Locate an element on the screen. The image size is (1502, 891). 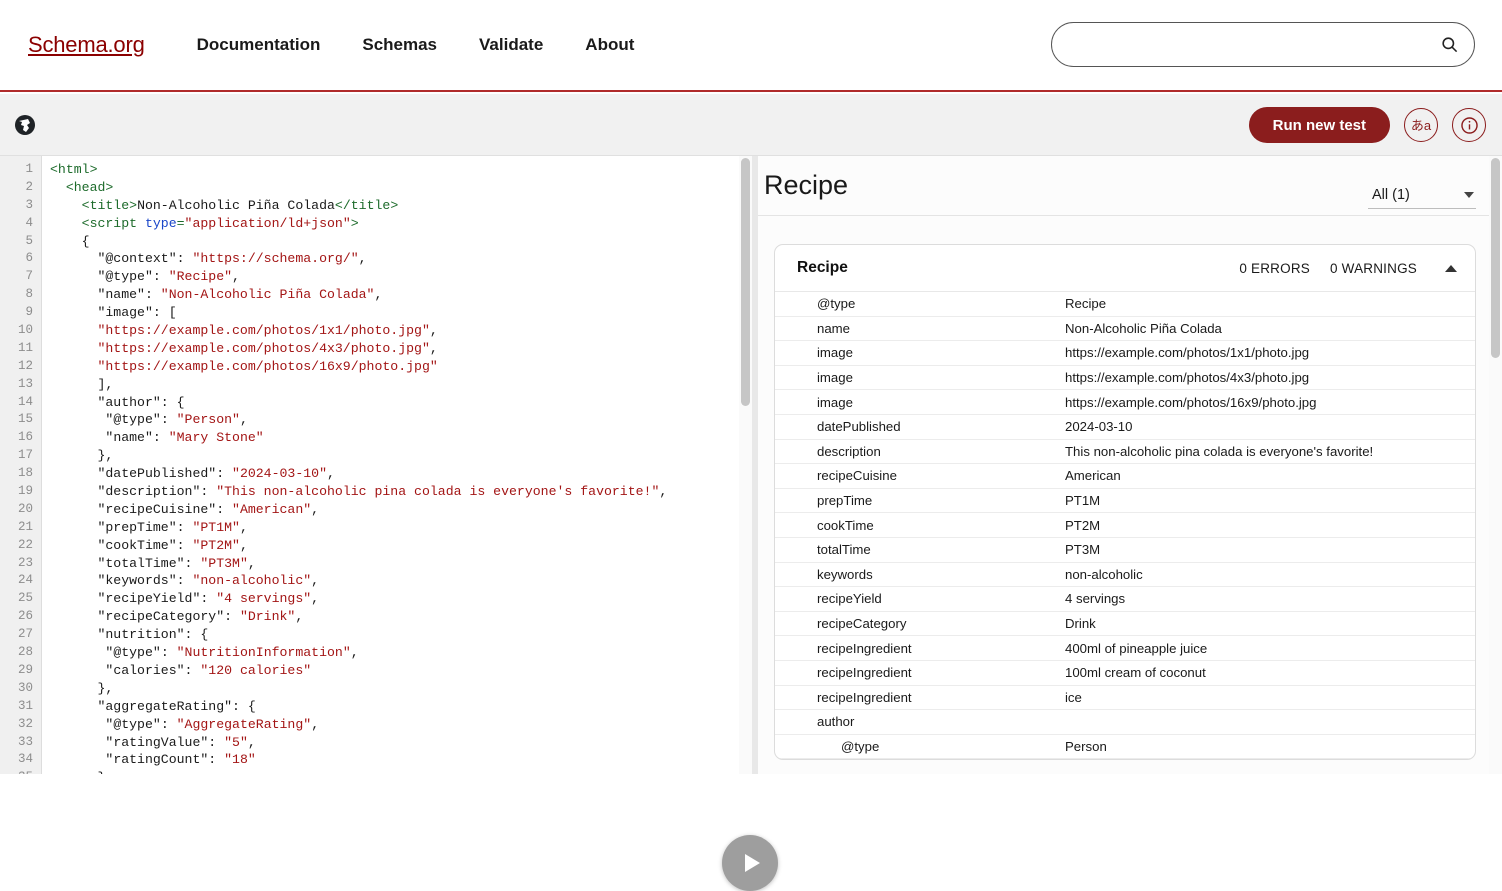
code-token-str: "Recipe" is located at coordinates (200, 277).